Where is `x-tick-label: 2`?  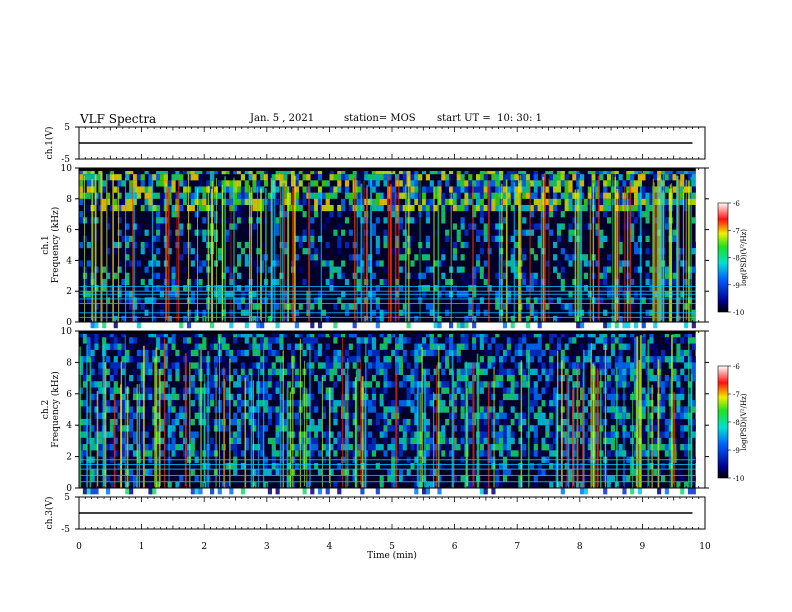 x-tick-label: 2 is located at coordinates (204, 547).